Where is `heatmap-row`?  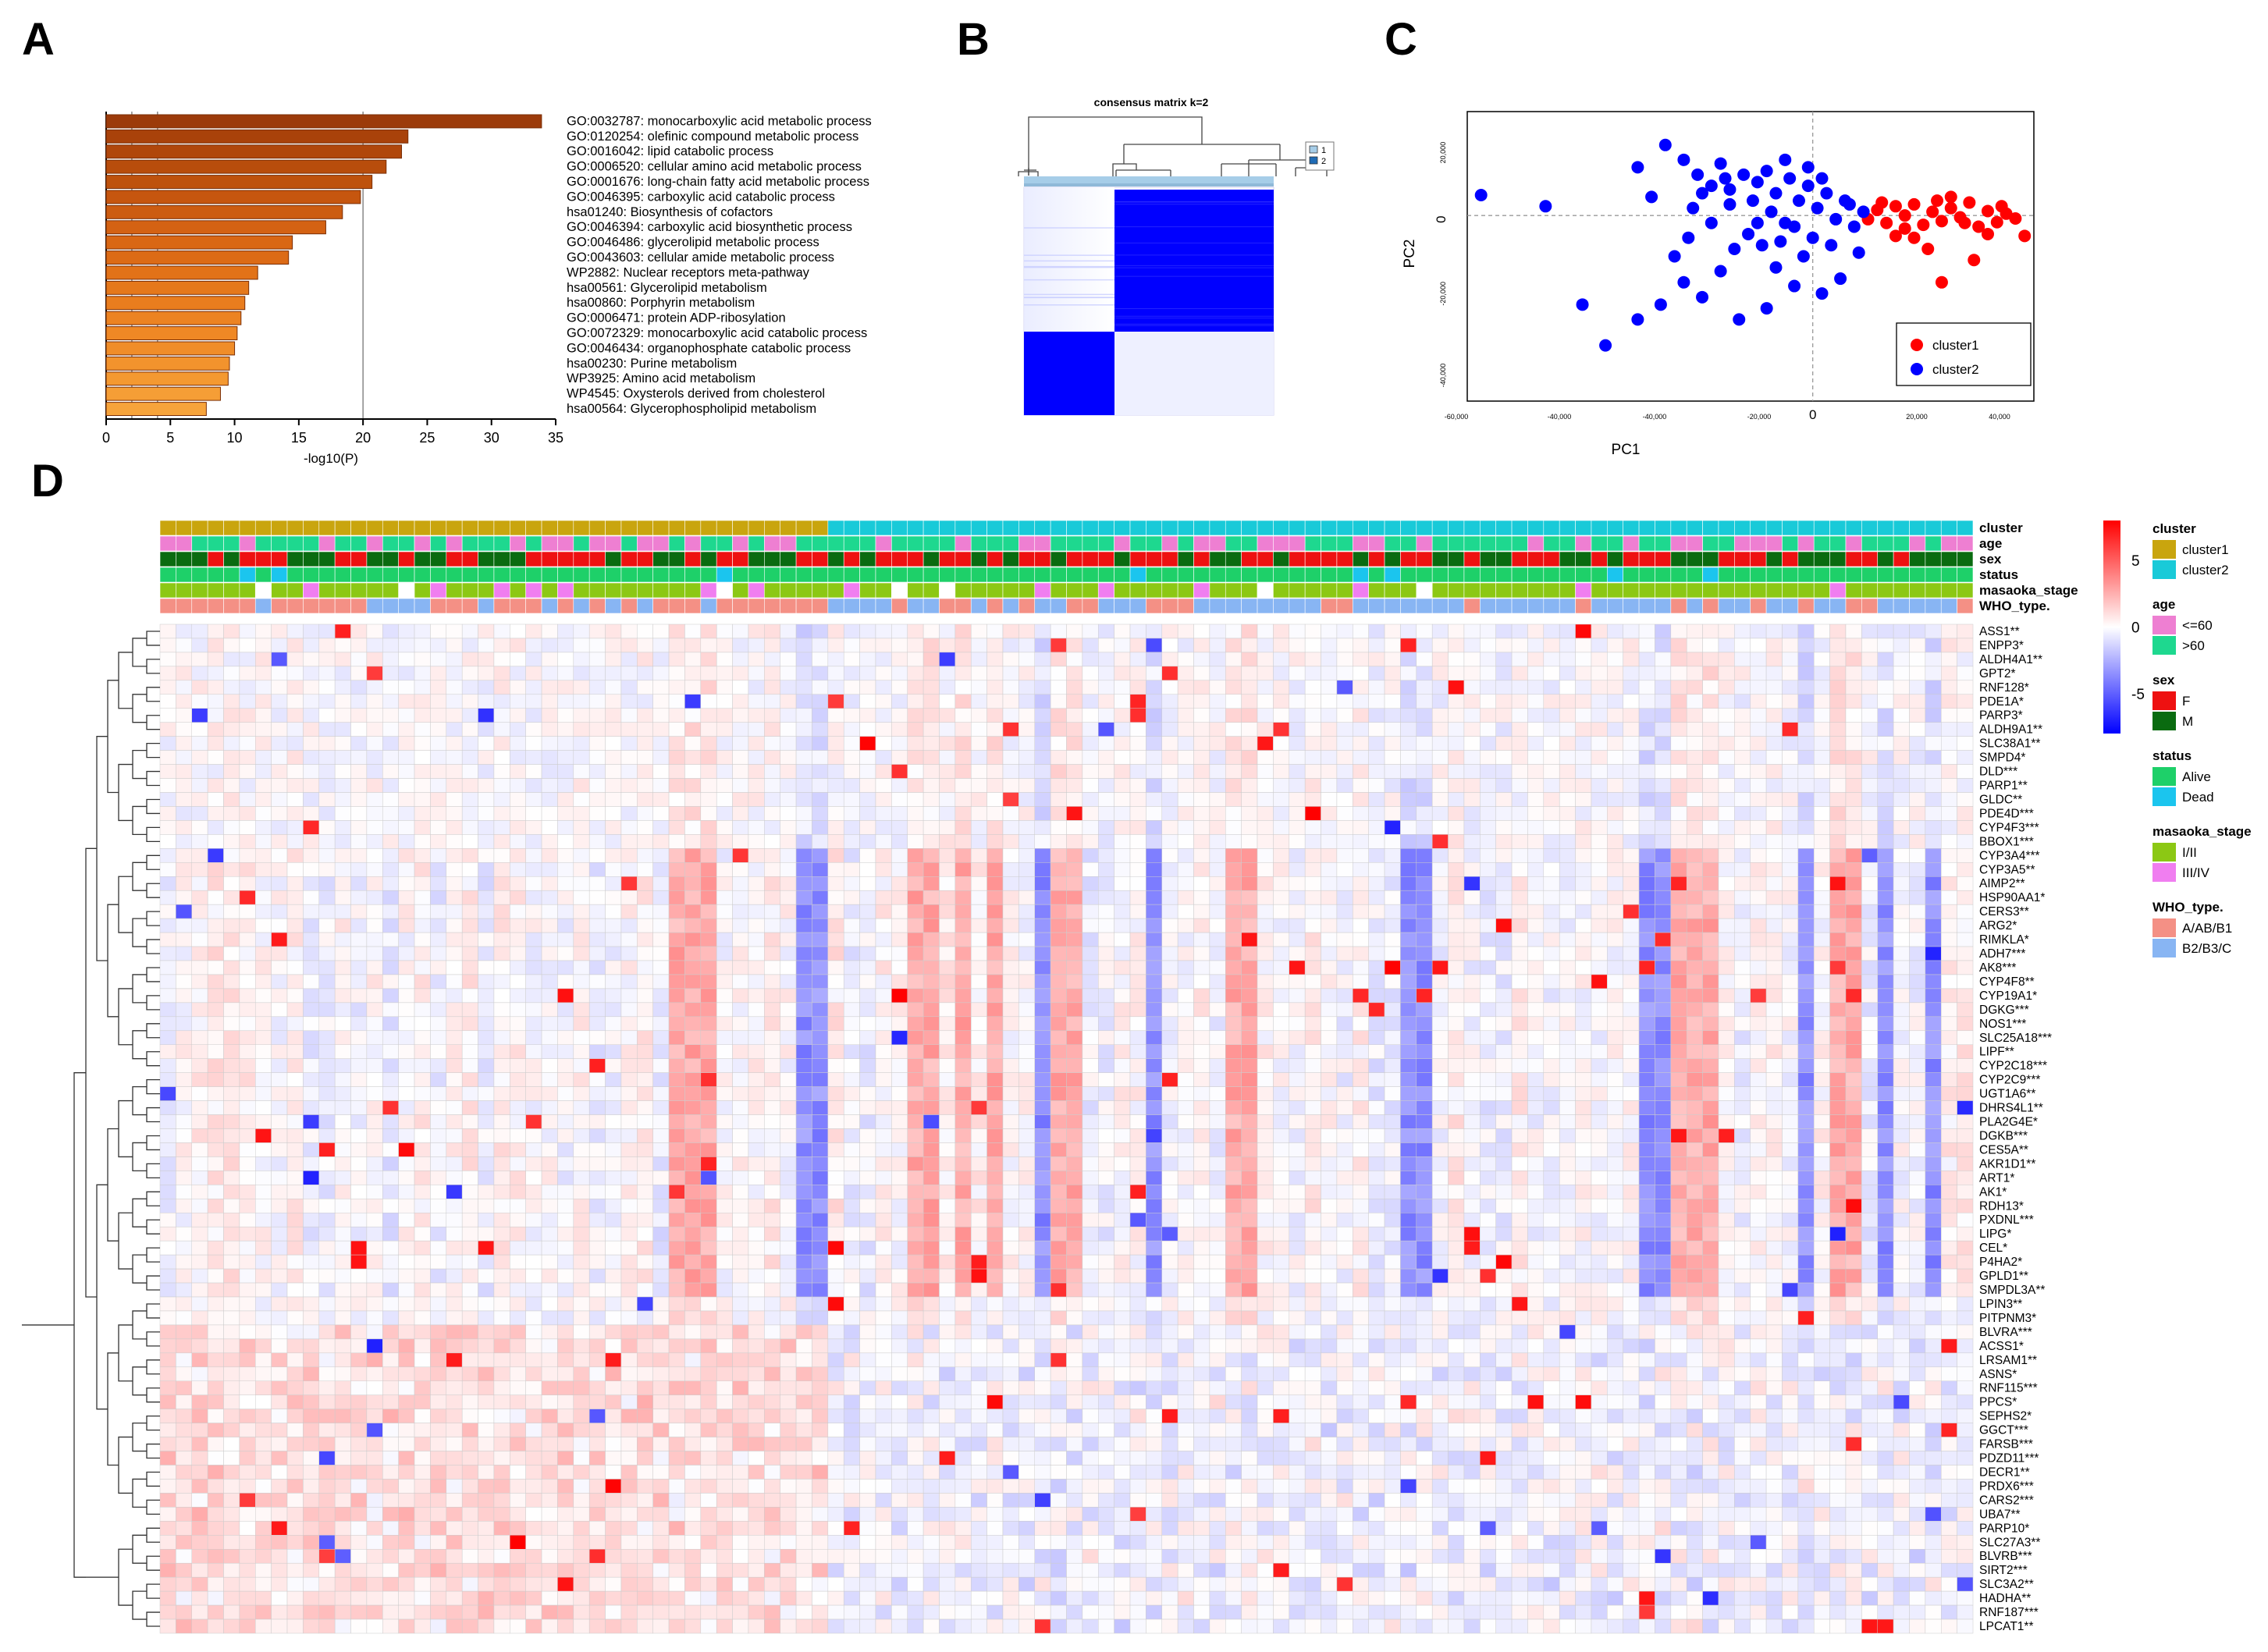 heatmap-row is located at coordinates (1066, 912).